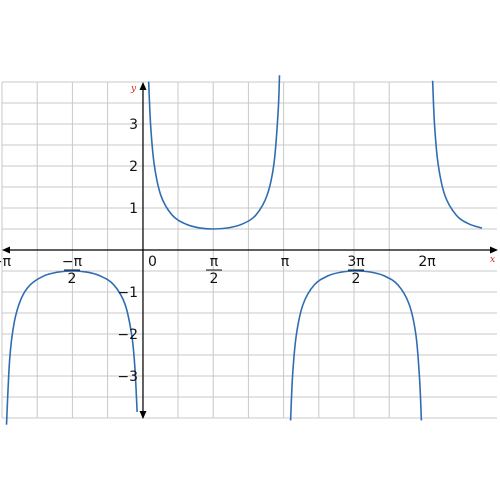 The width and height of the screenshot is (500, 500). Describe the element at coordinates (133, 167) in the screenshot. I see `y-tick-label: 2` at that location.